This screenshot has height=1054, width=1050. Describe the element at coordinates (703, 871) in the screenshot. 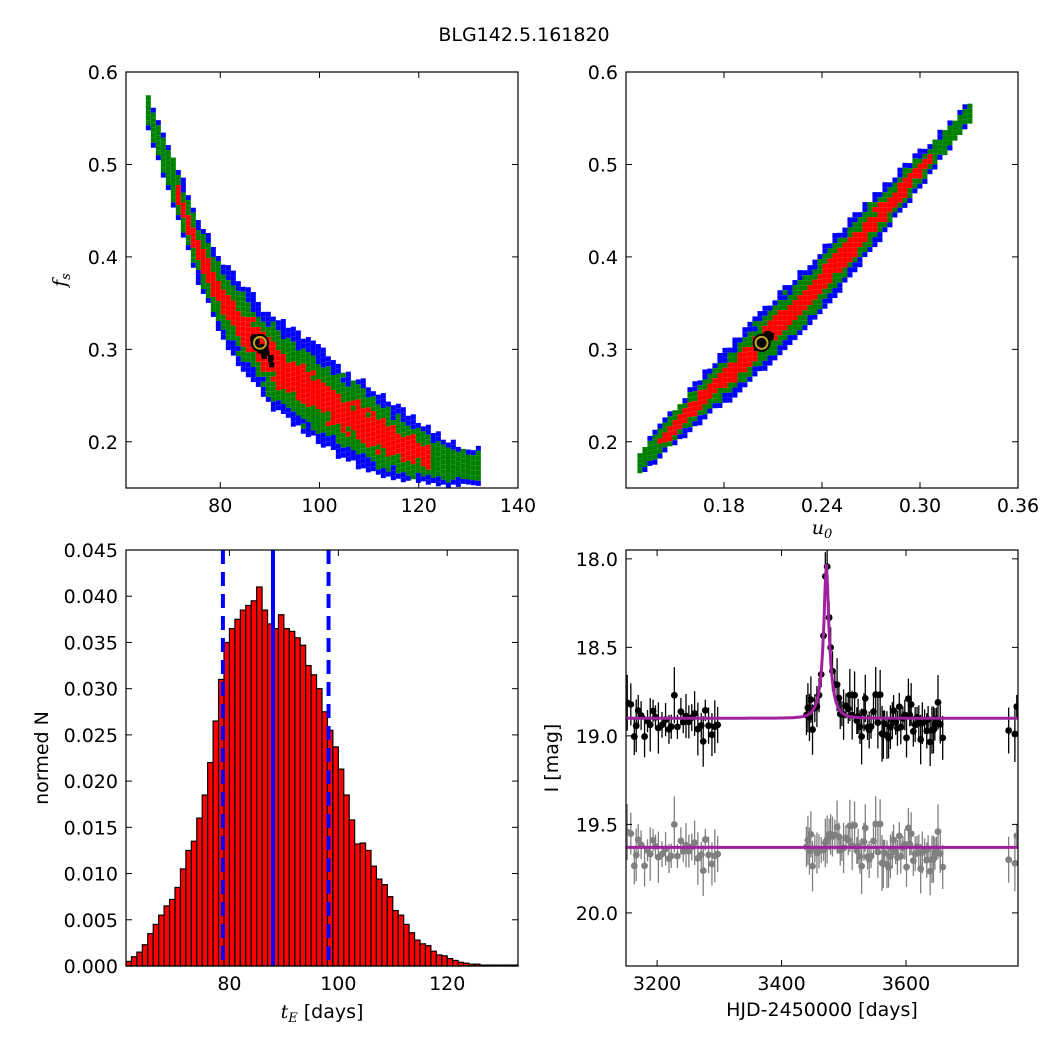

I see `residual-point` at that location.